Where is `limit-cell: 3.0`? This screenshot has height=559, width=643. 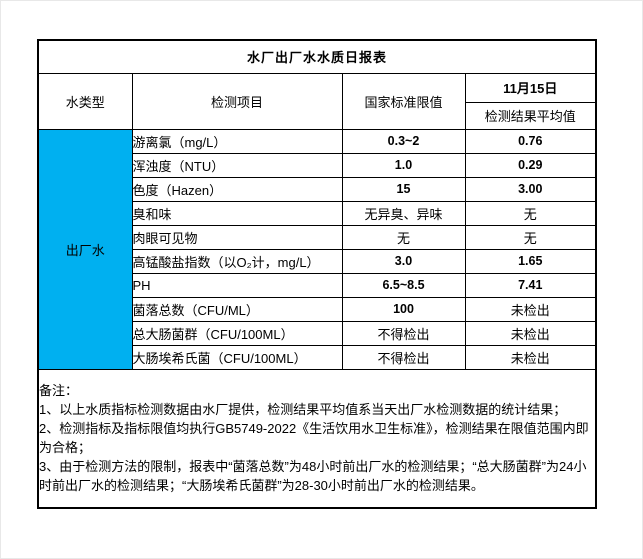
limit-cell: 3.0 is located at coordinates (403, 261).